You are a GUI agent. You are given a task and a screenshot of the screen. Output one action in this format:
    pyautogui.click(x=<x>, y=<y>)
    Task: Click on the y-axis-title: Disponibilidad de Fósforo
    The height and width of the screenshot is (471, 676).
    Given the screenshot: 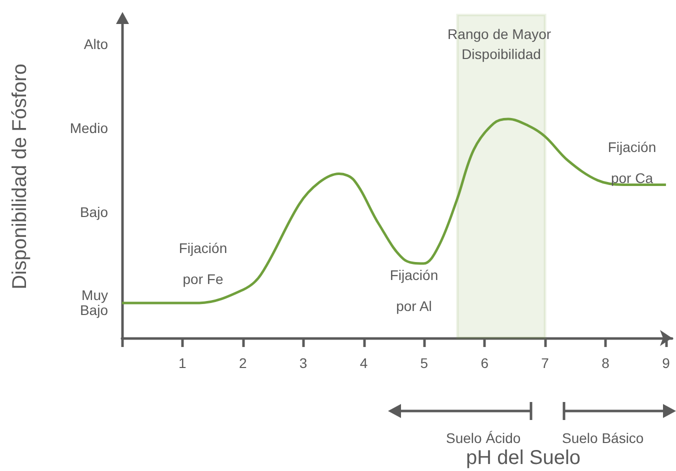 What is the action you would take?
    pyautogui.click(x=20, y=177)
    